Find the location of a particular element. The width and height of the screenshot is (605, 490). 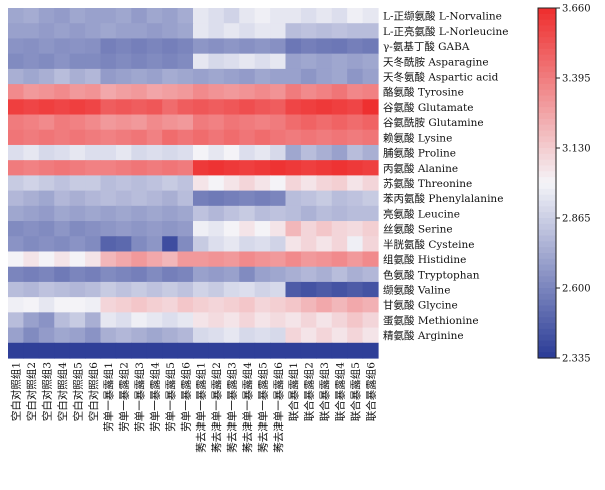

column-label: 劳单一暴露组6 is located at coordinates (185, 397).